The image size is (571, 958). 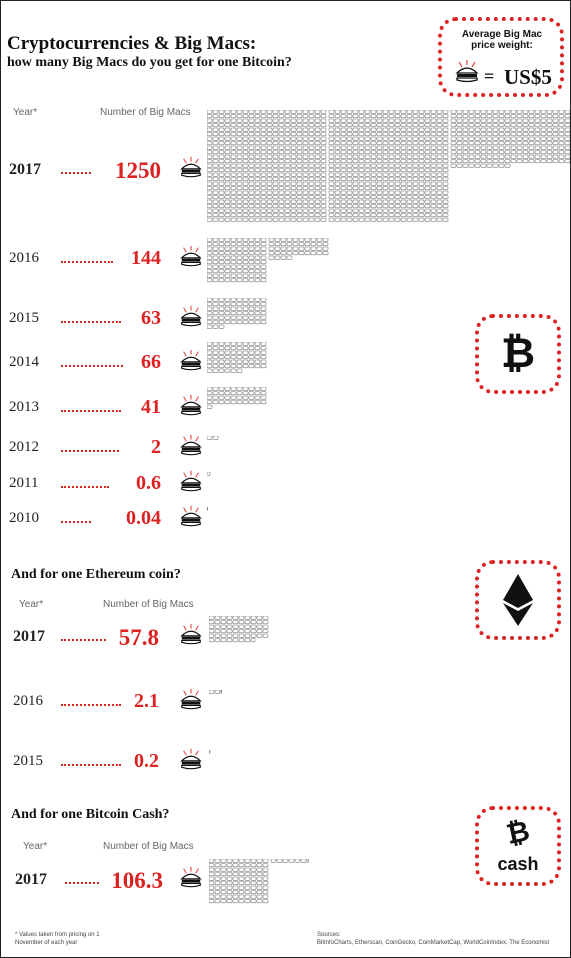 I want to click on big-mac-bar, so click(x=211, y=750).